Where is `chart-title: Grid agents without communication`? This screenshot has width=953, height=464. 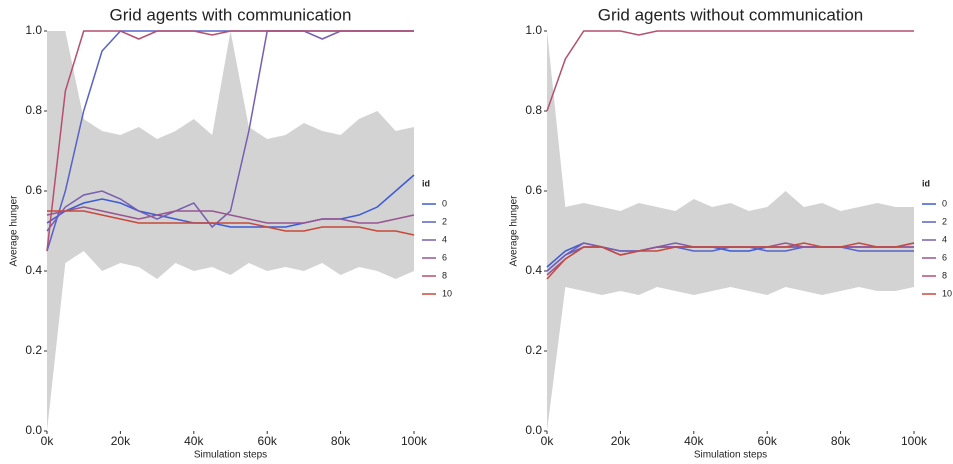
chart-title: Grid agents without communication is located at coordinates (731, 14).